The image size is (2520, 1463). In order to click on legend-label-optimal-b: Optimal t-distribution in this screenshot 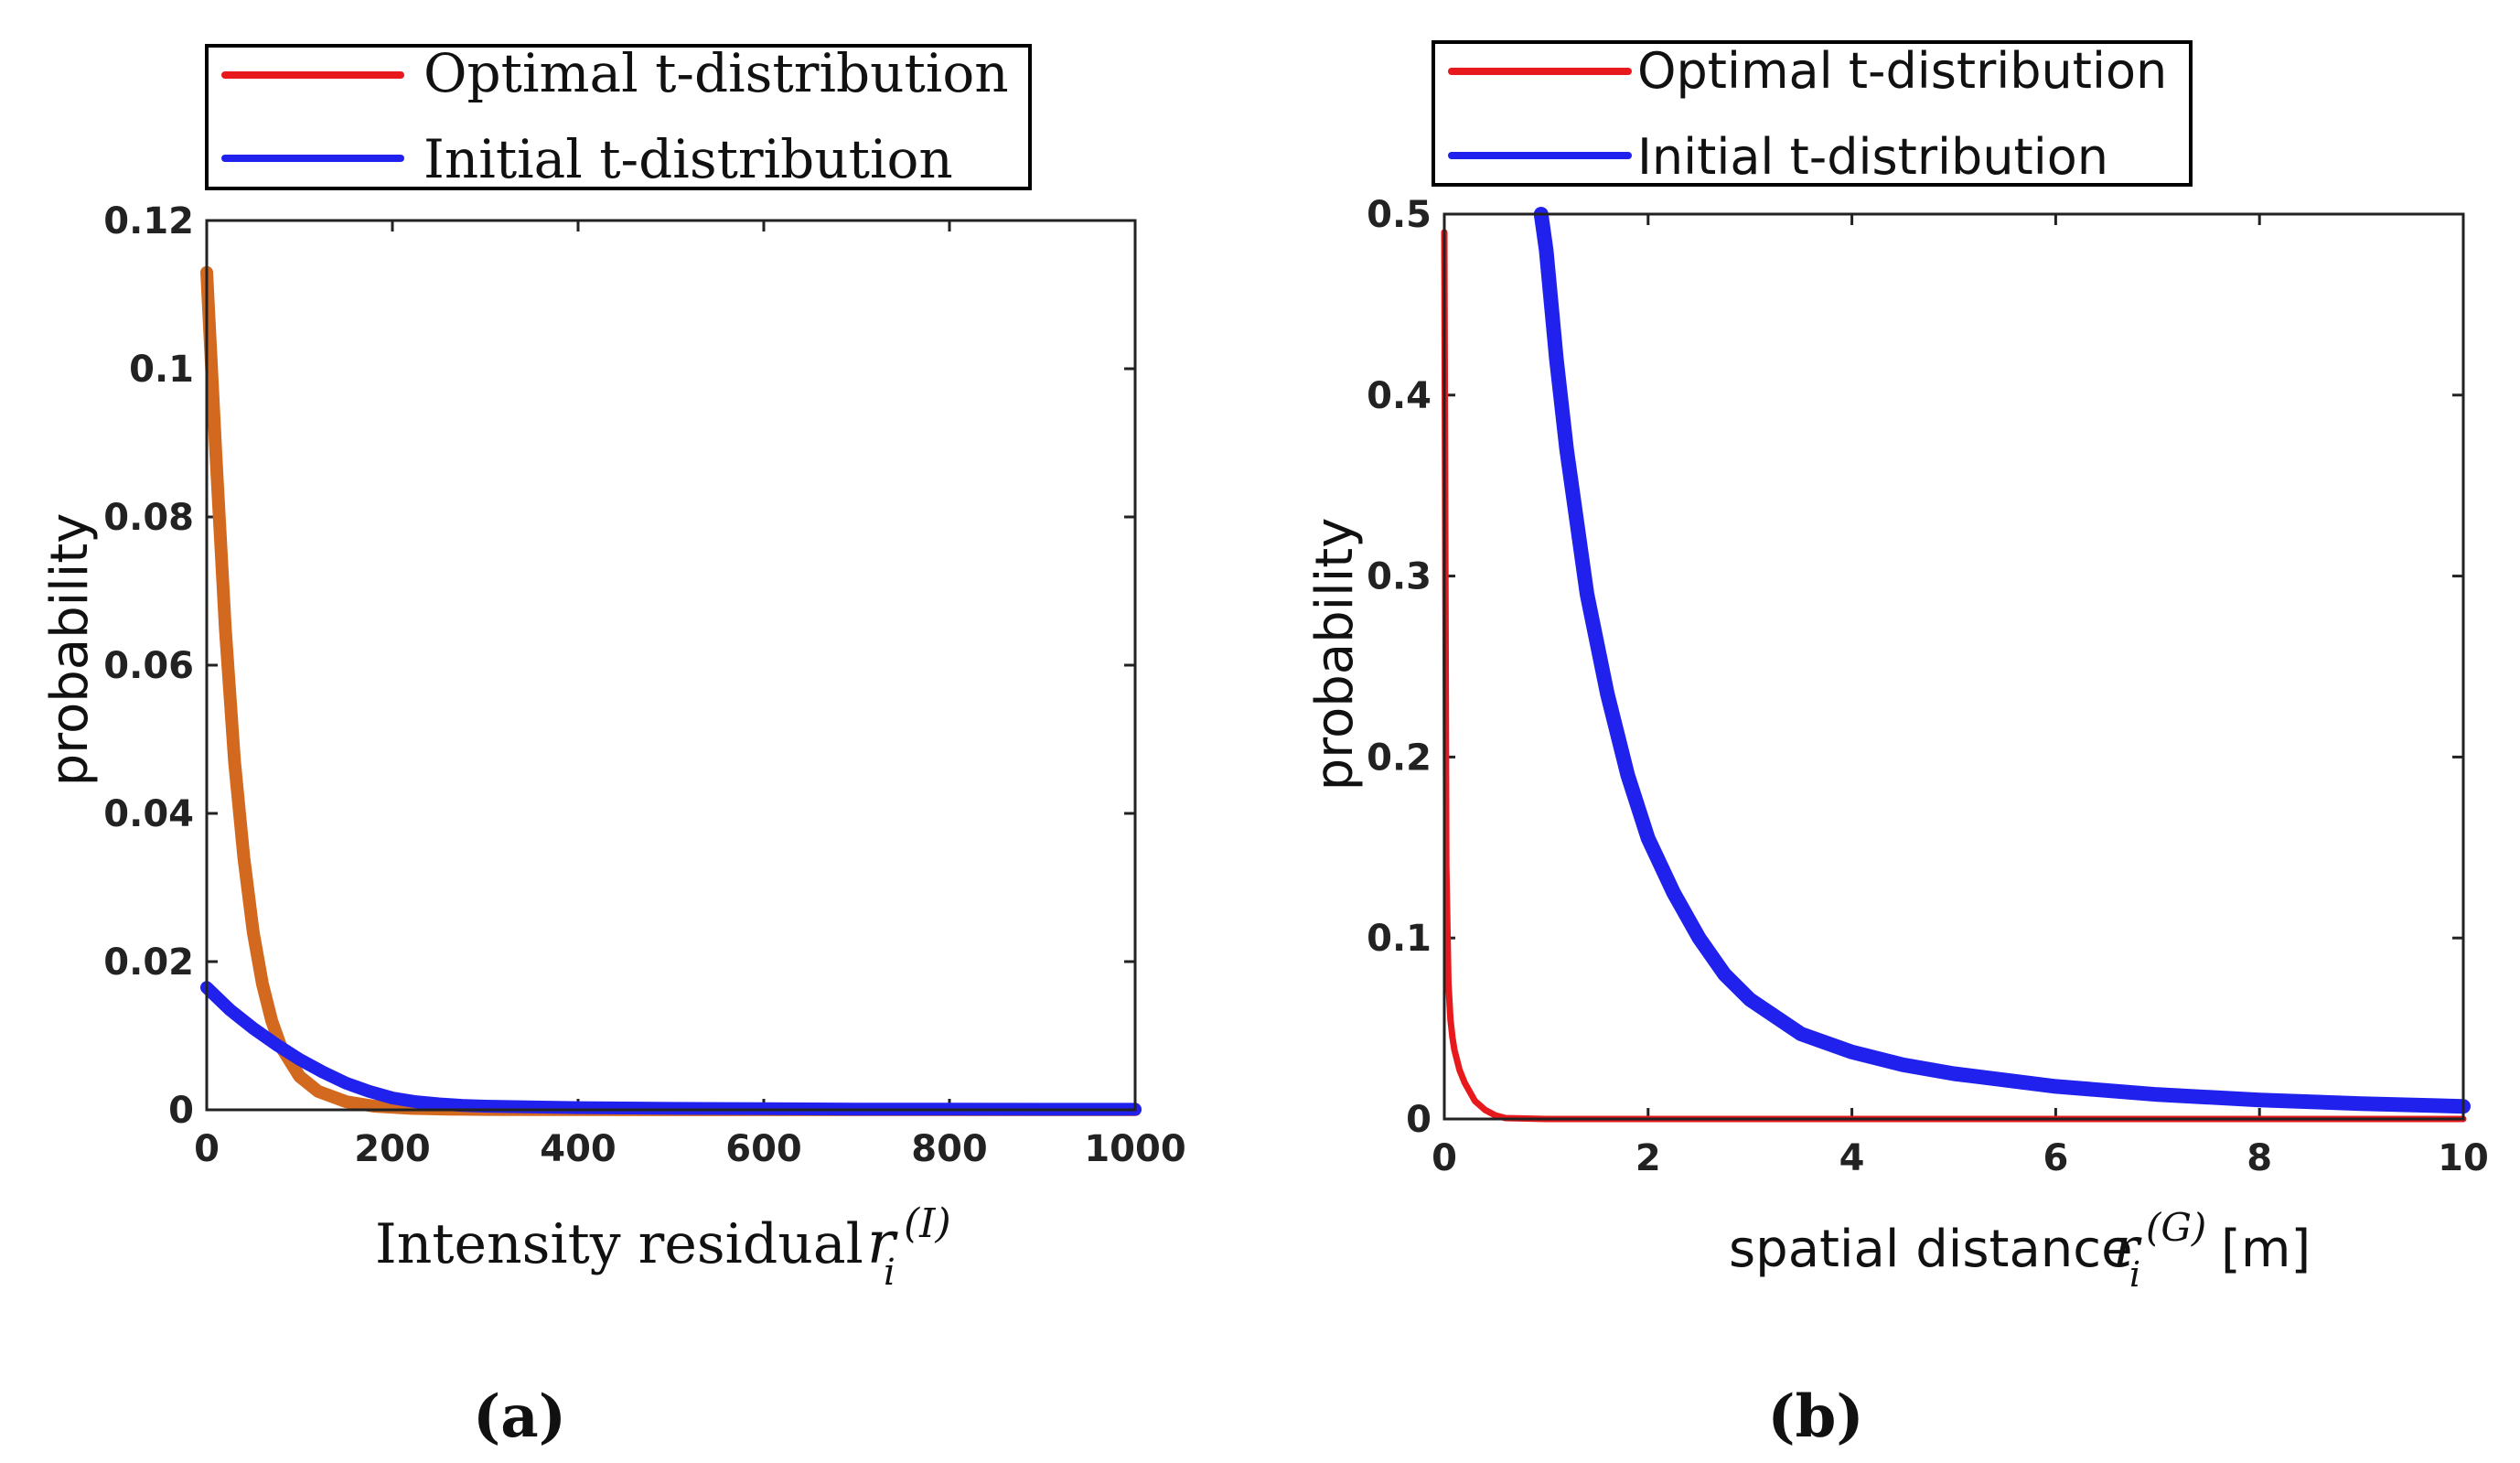, I will do `click(1902, 71)`.